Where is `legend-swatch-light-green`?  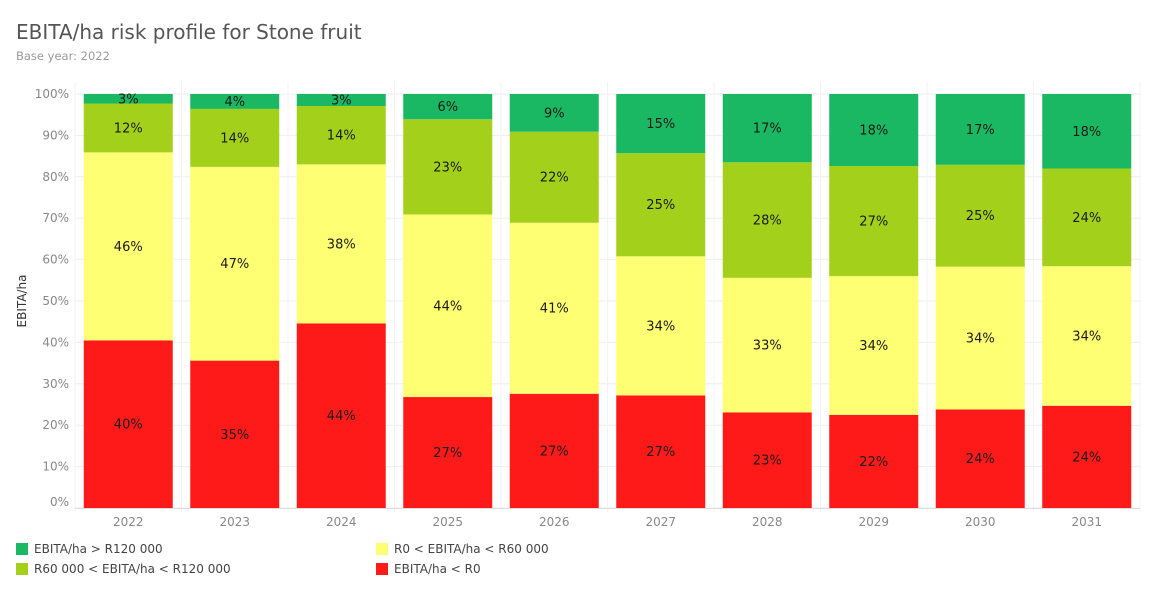
legend-swatch-light-green is located at coordinates (22, 569).